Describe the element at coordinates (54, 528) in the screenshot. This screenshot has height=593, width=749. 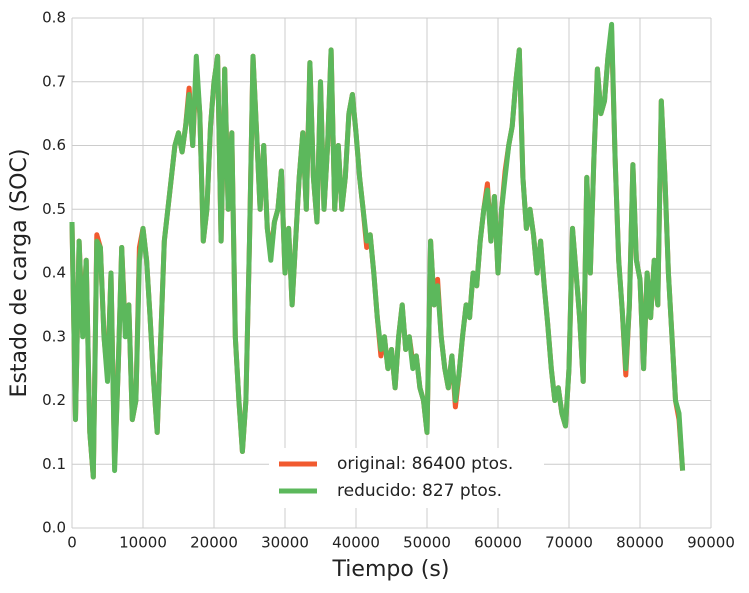
I see `y-tick-label: 0.0` at that location.